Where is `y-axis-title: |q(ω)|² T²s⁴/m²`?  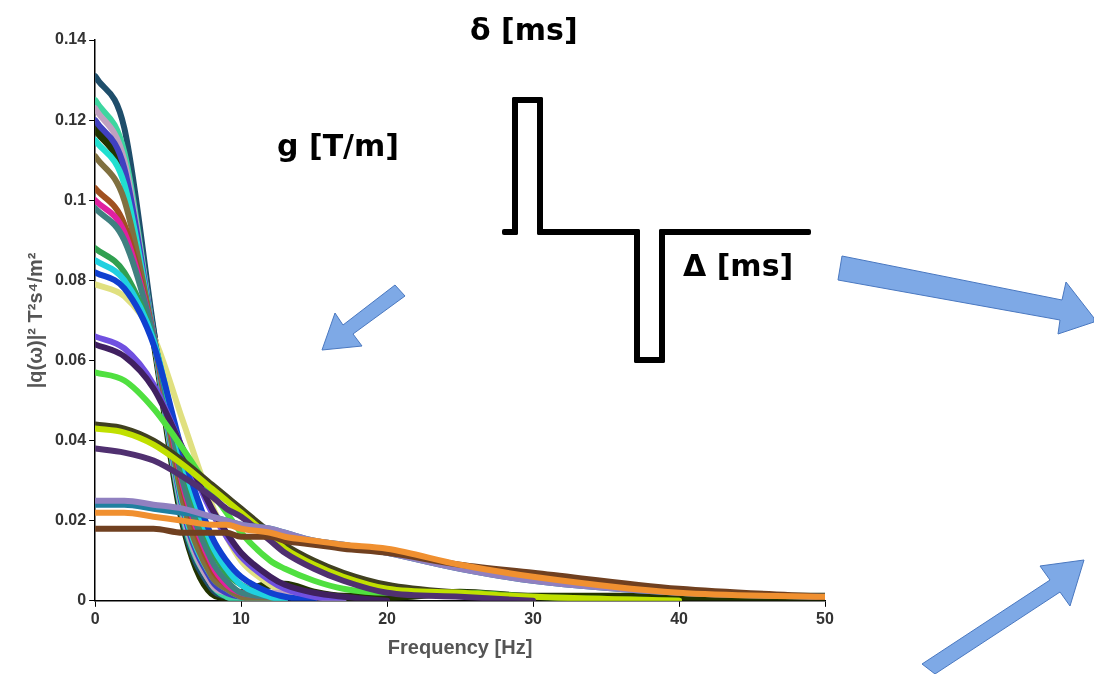 y-axis-title: |q(ω)|² T²s⁴/m² is located at coordinates (34, 320).